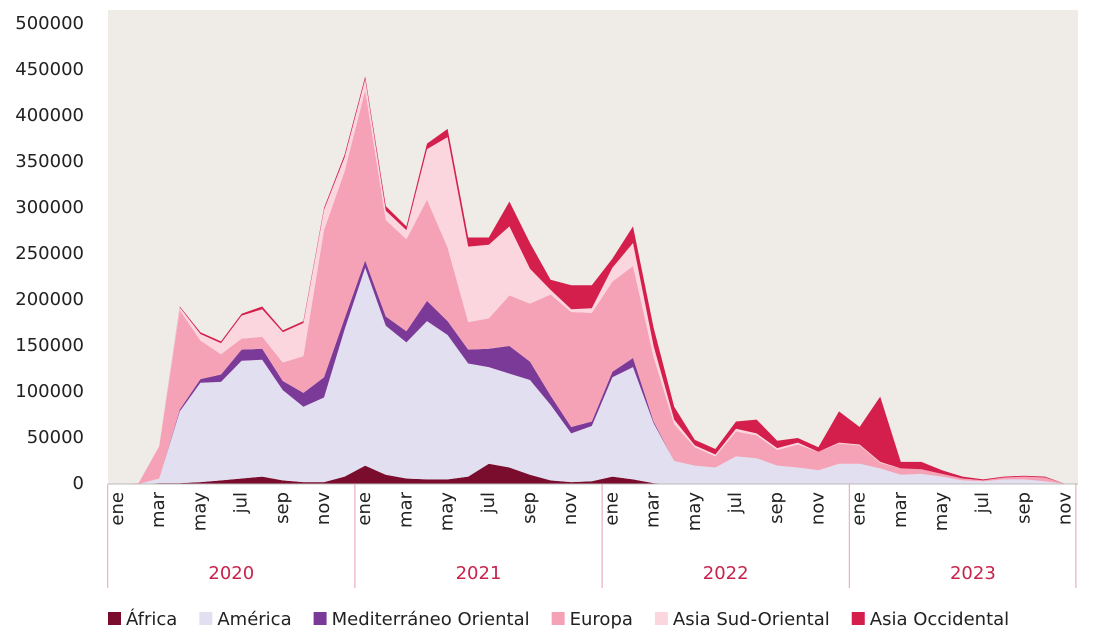 This screenshot has height=631, width=1094. What do you see at coordinates (254, 619) in the screenshot?
I see `legend-label: América` at bounding box center [254, 619].